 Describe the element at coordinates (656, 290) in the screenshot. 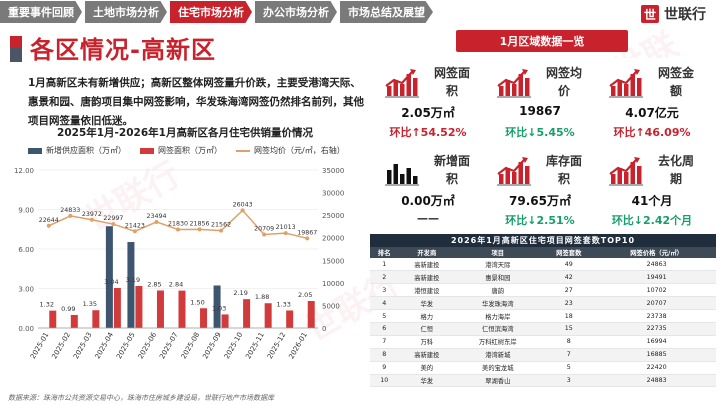

I see `table-cell: 10702` at that location.